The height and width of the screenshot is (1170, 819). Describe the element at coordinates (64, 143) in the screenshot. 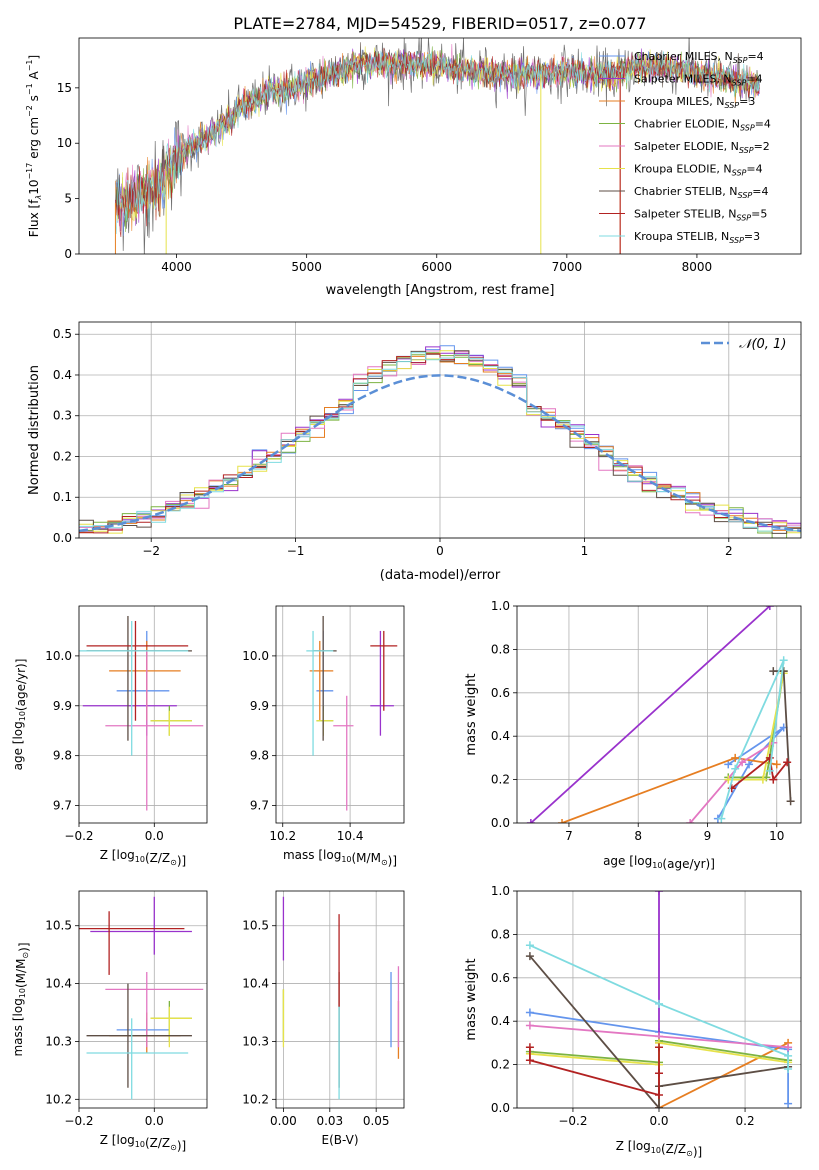

I see `y-tick-label: 10` at that location.